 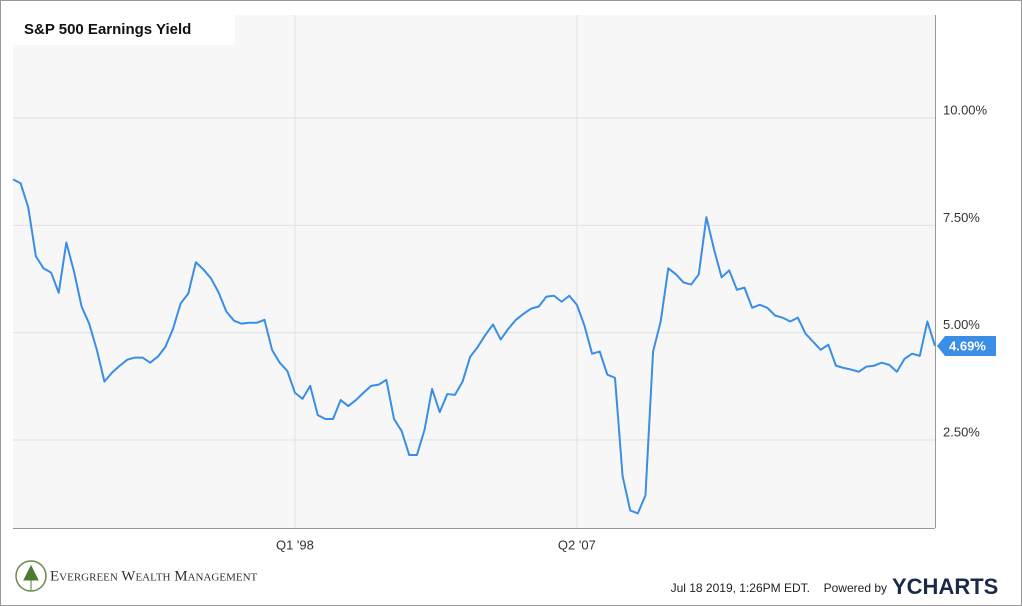 What do you see at coordinates (945, 586) in the screenshot?
I see `ycharts-logo: YCHARTS` at bounding box center [945, 586].